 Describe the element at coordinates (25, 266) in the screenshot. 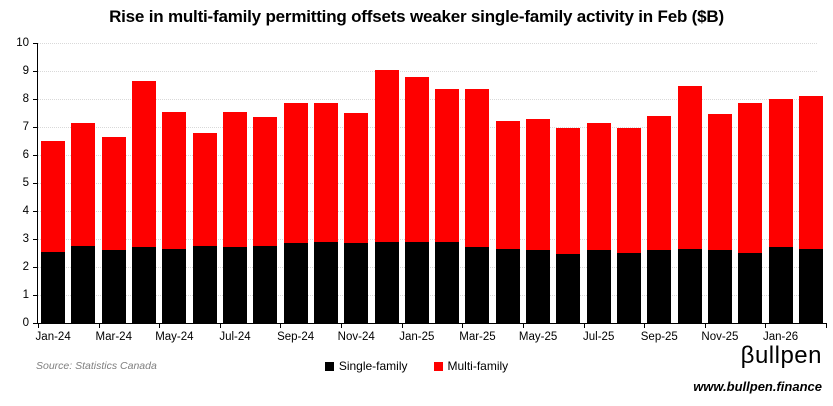

I see `y-axis-label: 2` at that location.